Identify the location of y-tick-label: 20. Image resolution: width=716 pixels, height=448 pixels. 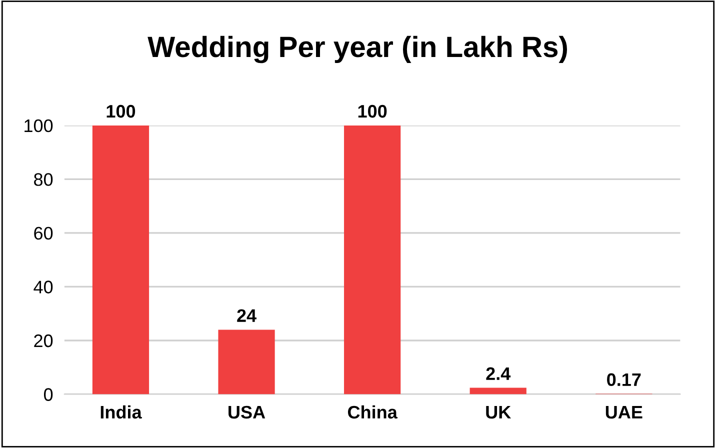
(43, 341).